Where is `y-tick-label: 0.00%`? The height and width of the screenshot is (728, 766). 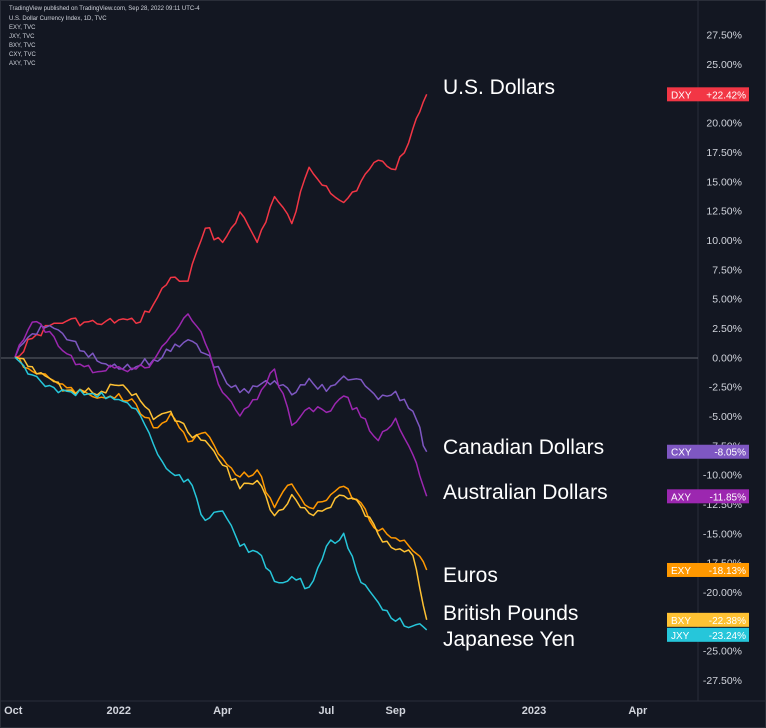 y-tick-label: 0.00% is located at coordinates (727, 358).